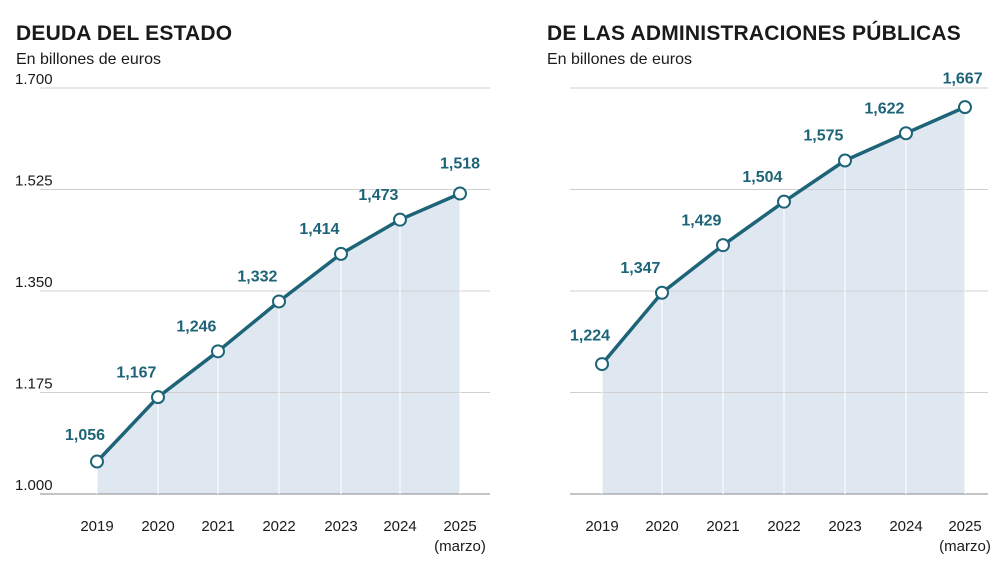 The image size is (1000, 567). What do you see at coordinates (34, 282) in the screenshot?
I see `y-tick-label: 1.350` at bounding box center [34, 282].